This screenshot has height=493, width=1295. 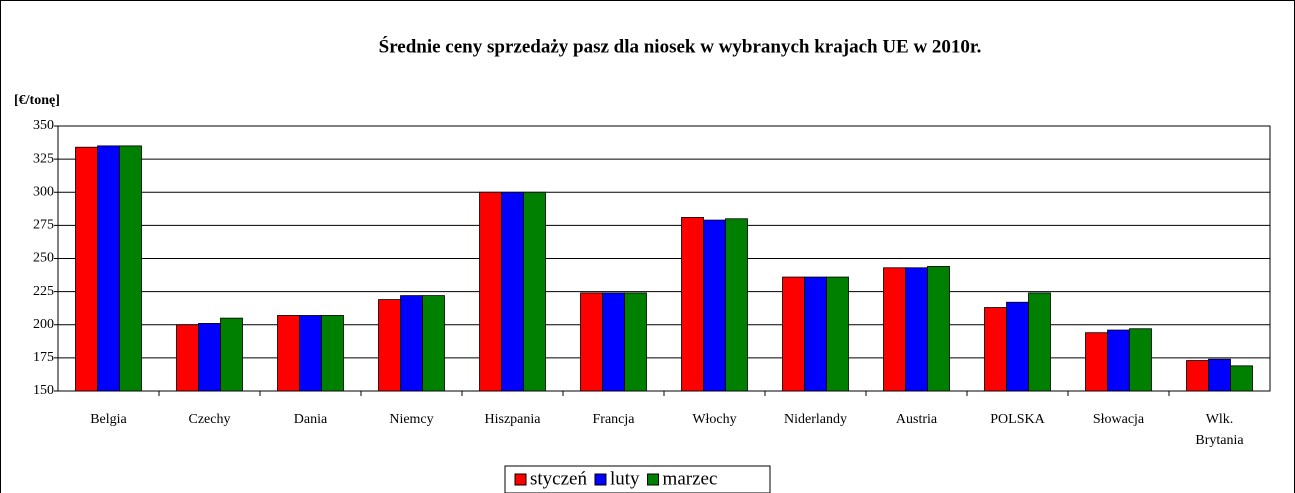 I want to click on x-tick-label: Niderlandy, so click(x=815, y=419).